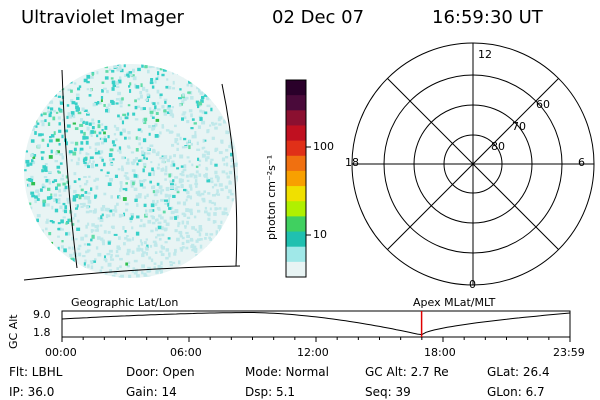 The image size is (600, 400). What do you see at coordinates (32, 392) in the screenshot?
I see `ip-value: IP: 36.0` at bounding box center [32, 392].